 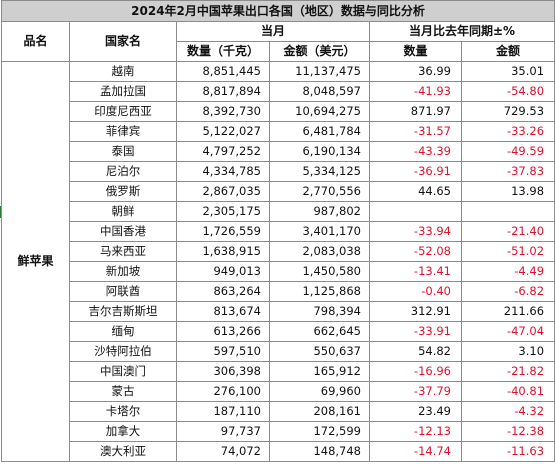 What do you see at coordinates (223, 51) in the screenshot?
I see `header-qty: 数量（千克）` at bounding box center [223, 51].